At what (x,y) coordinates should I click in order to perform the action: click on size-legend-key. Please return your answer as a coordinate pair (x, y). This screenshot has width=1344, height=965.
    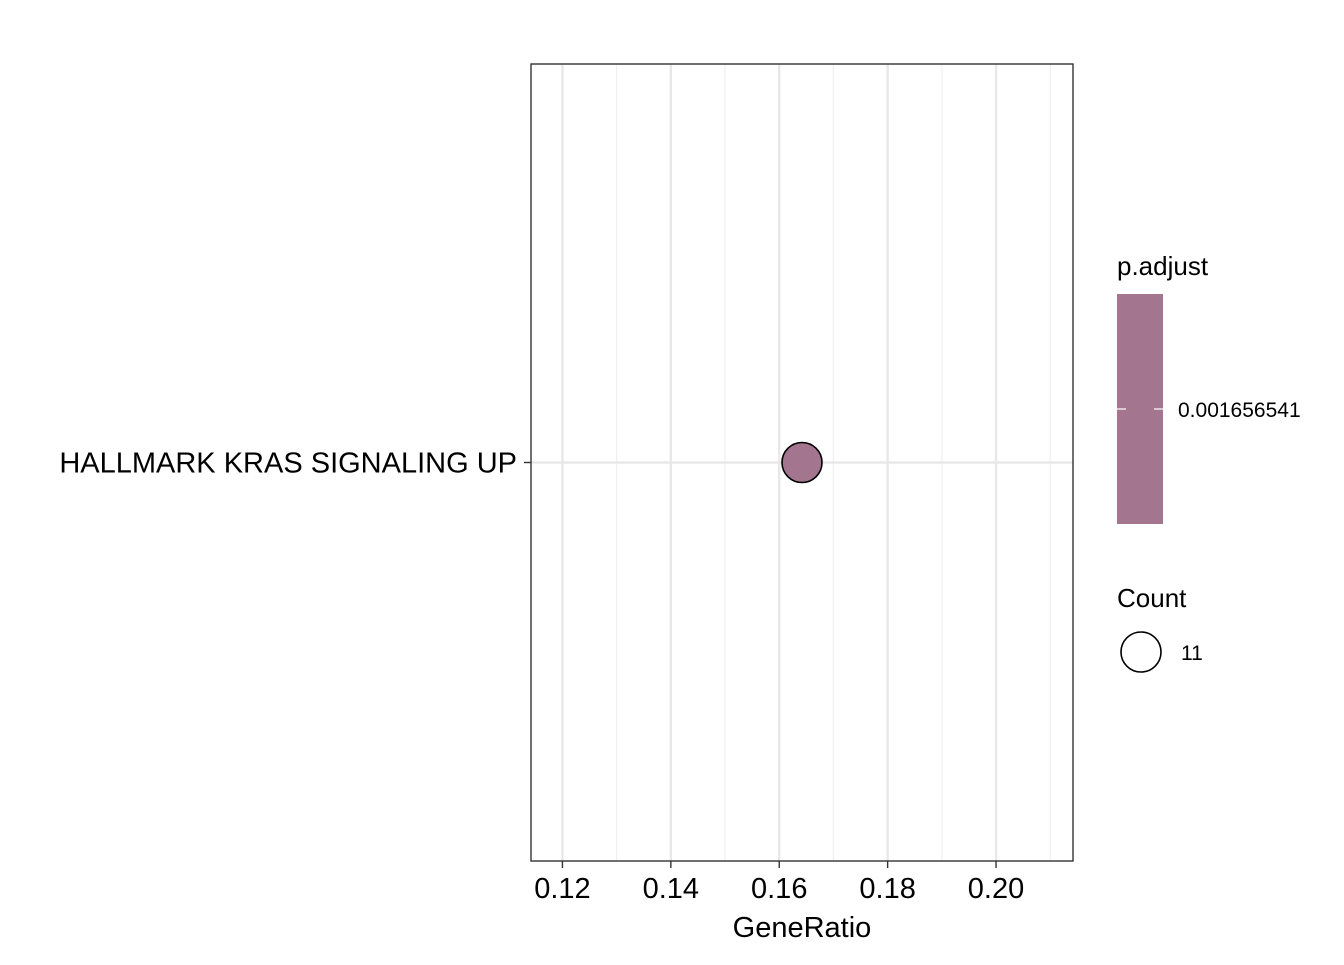
    Looking at the image, I should click on (1141, 652).